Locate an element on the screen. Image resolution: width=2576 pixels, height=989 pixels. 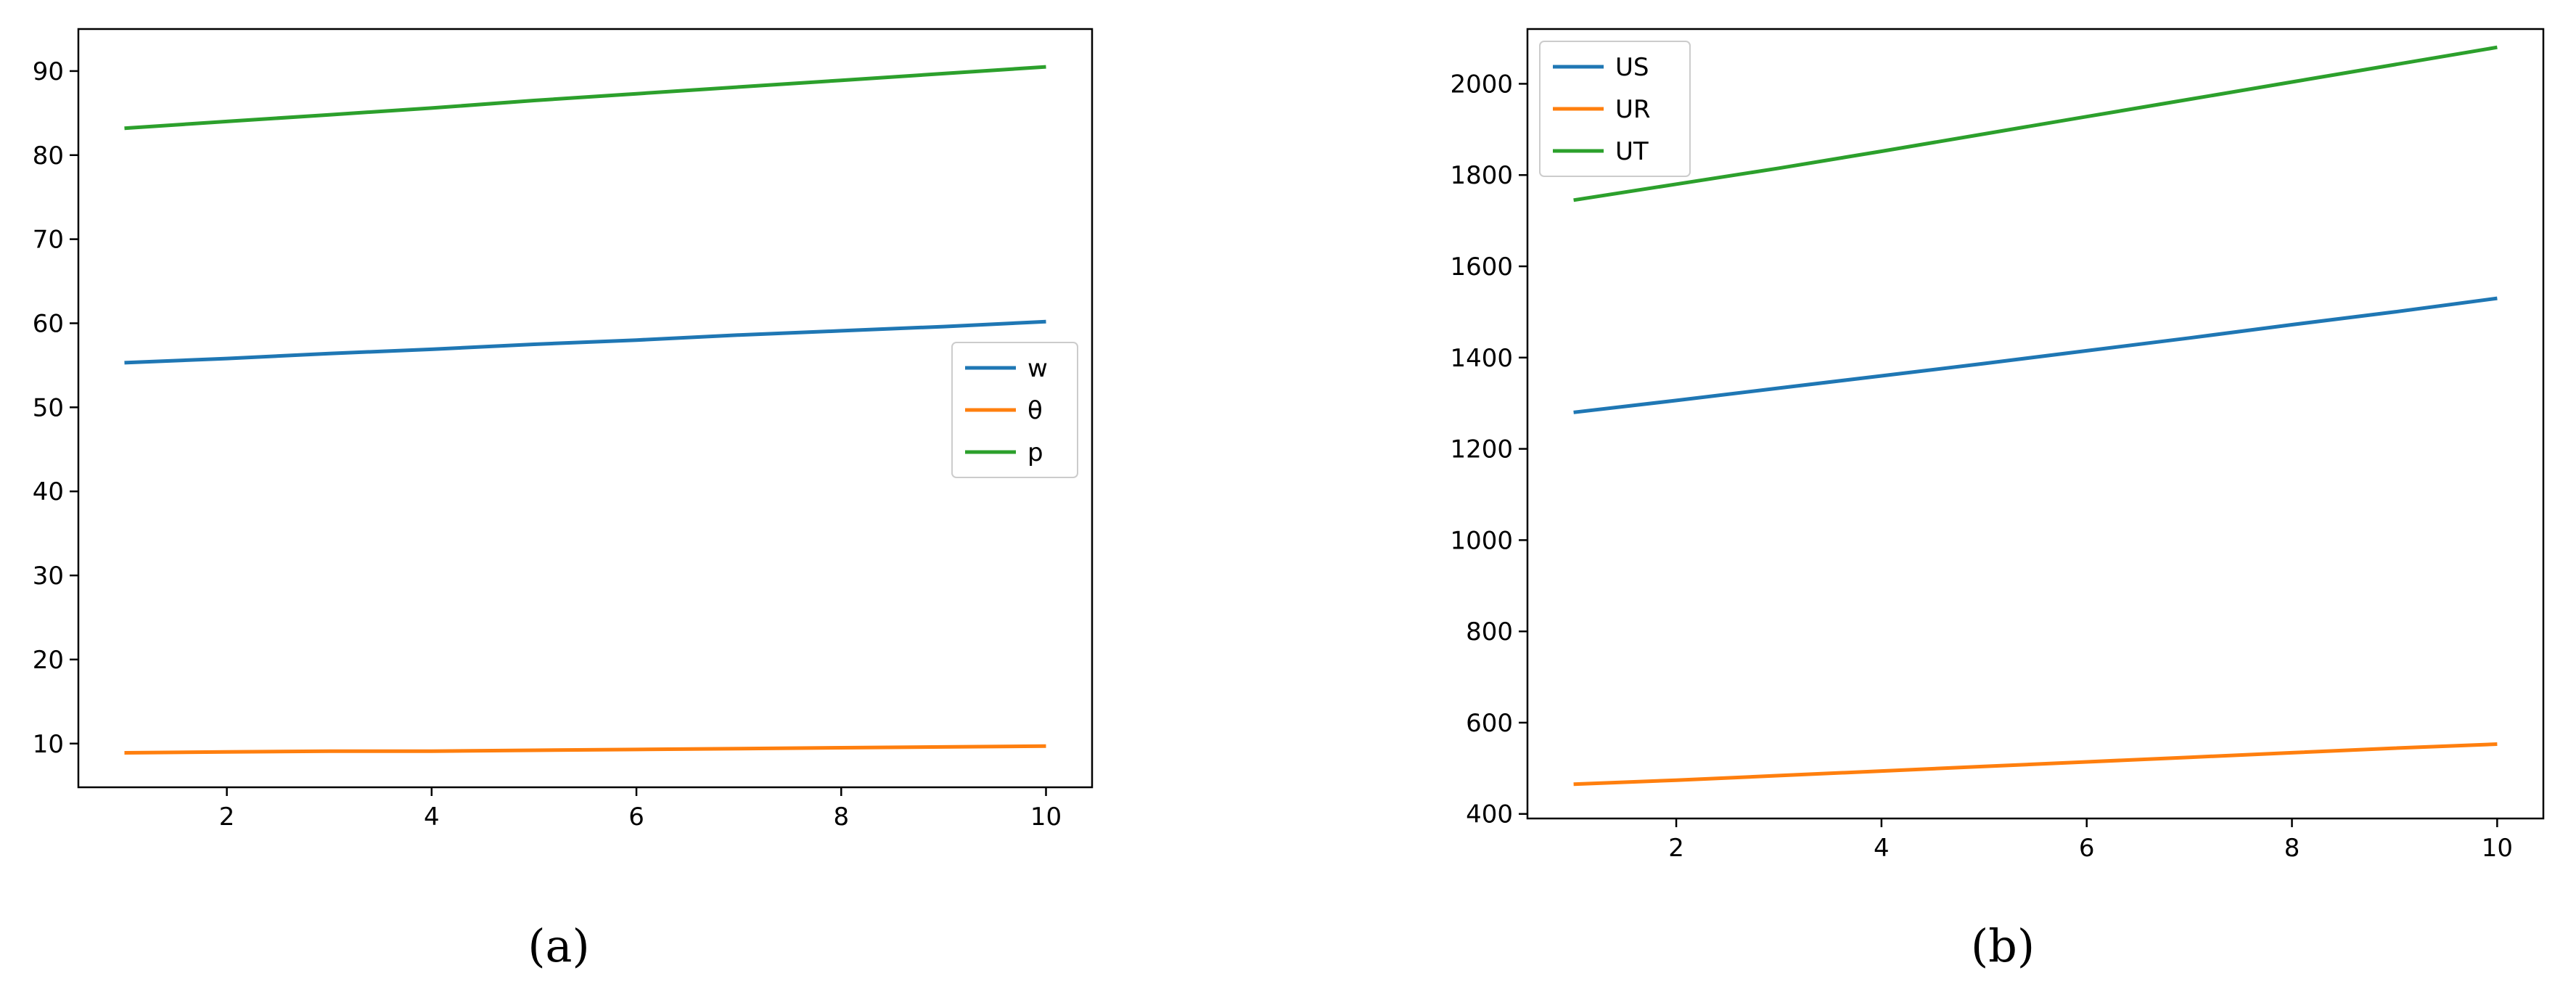
y-tick-label: 800 is located at coordinates (1489, 632).